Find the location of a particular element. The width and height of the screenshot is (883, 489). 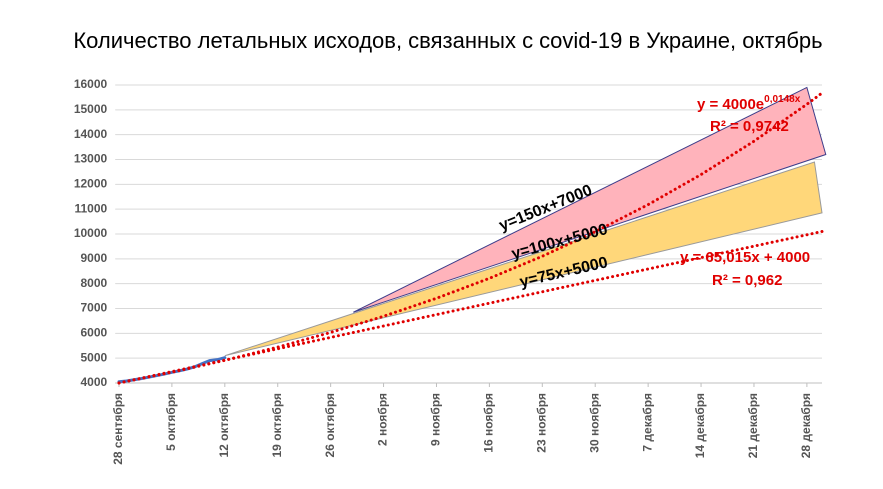

trend-equation: y = 65,015x + 4000 is located at coordinates (745, 257).